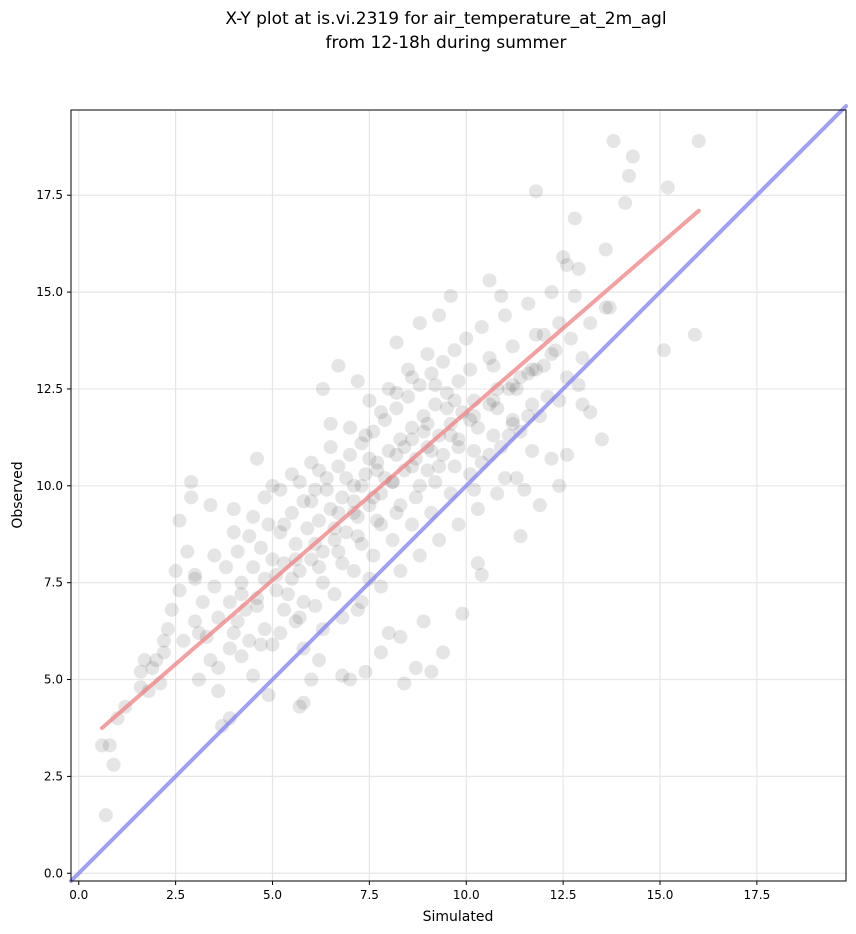 This screenshot has width=856, height=934. What do you see at coordinates (53, 680) in the screenshot?
I see `y-tick-label: 5.0` at bounding box center [53, 680].